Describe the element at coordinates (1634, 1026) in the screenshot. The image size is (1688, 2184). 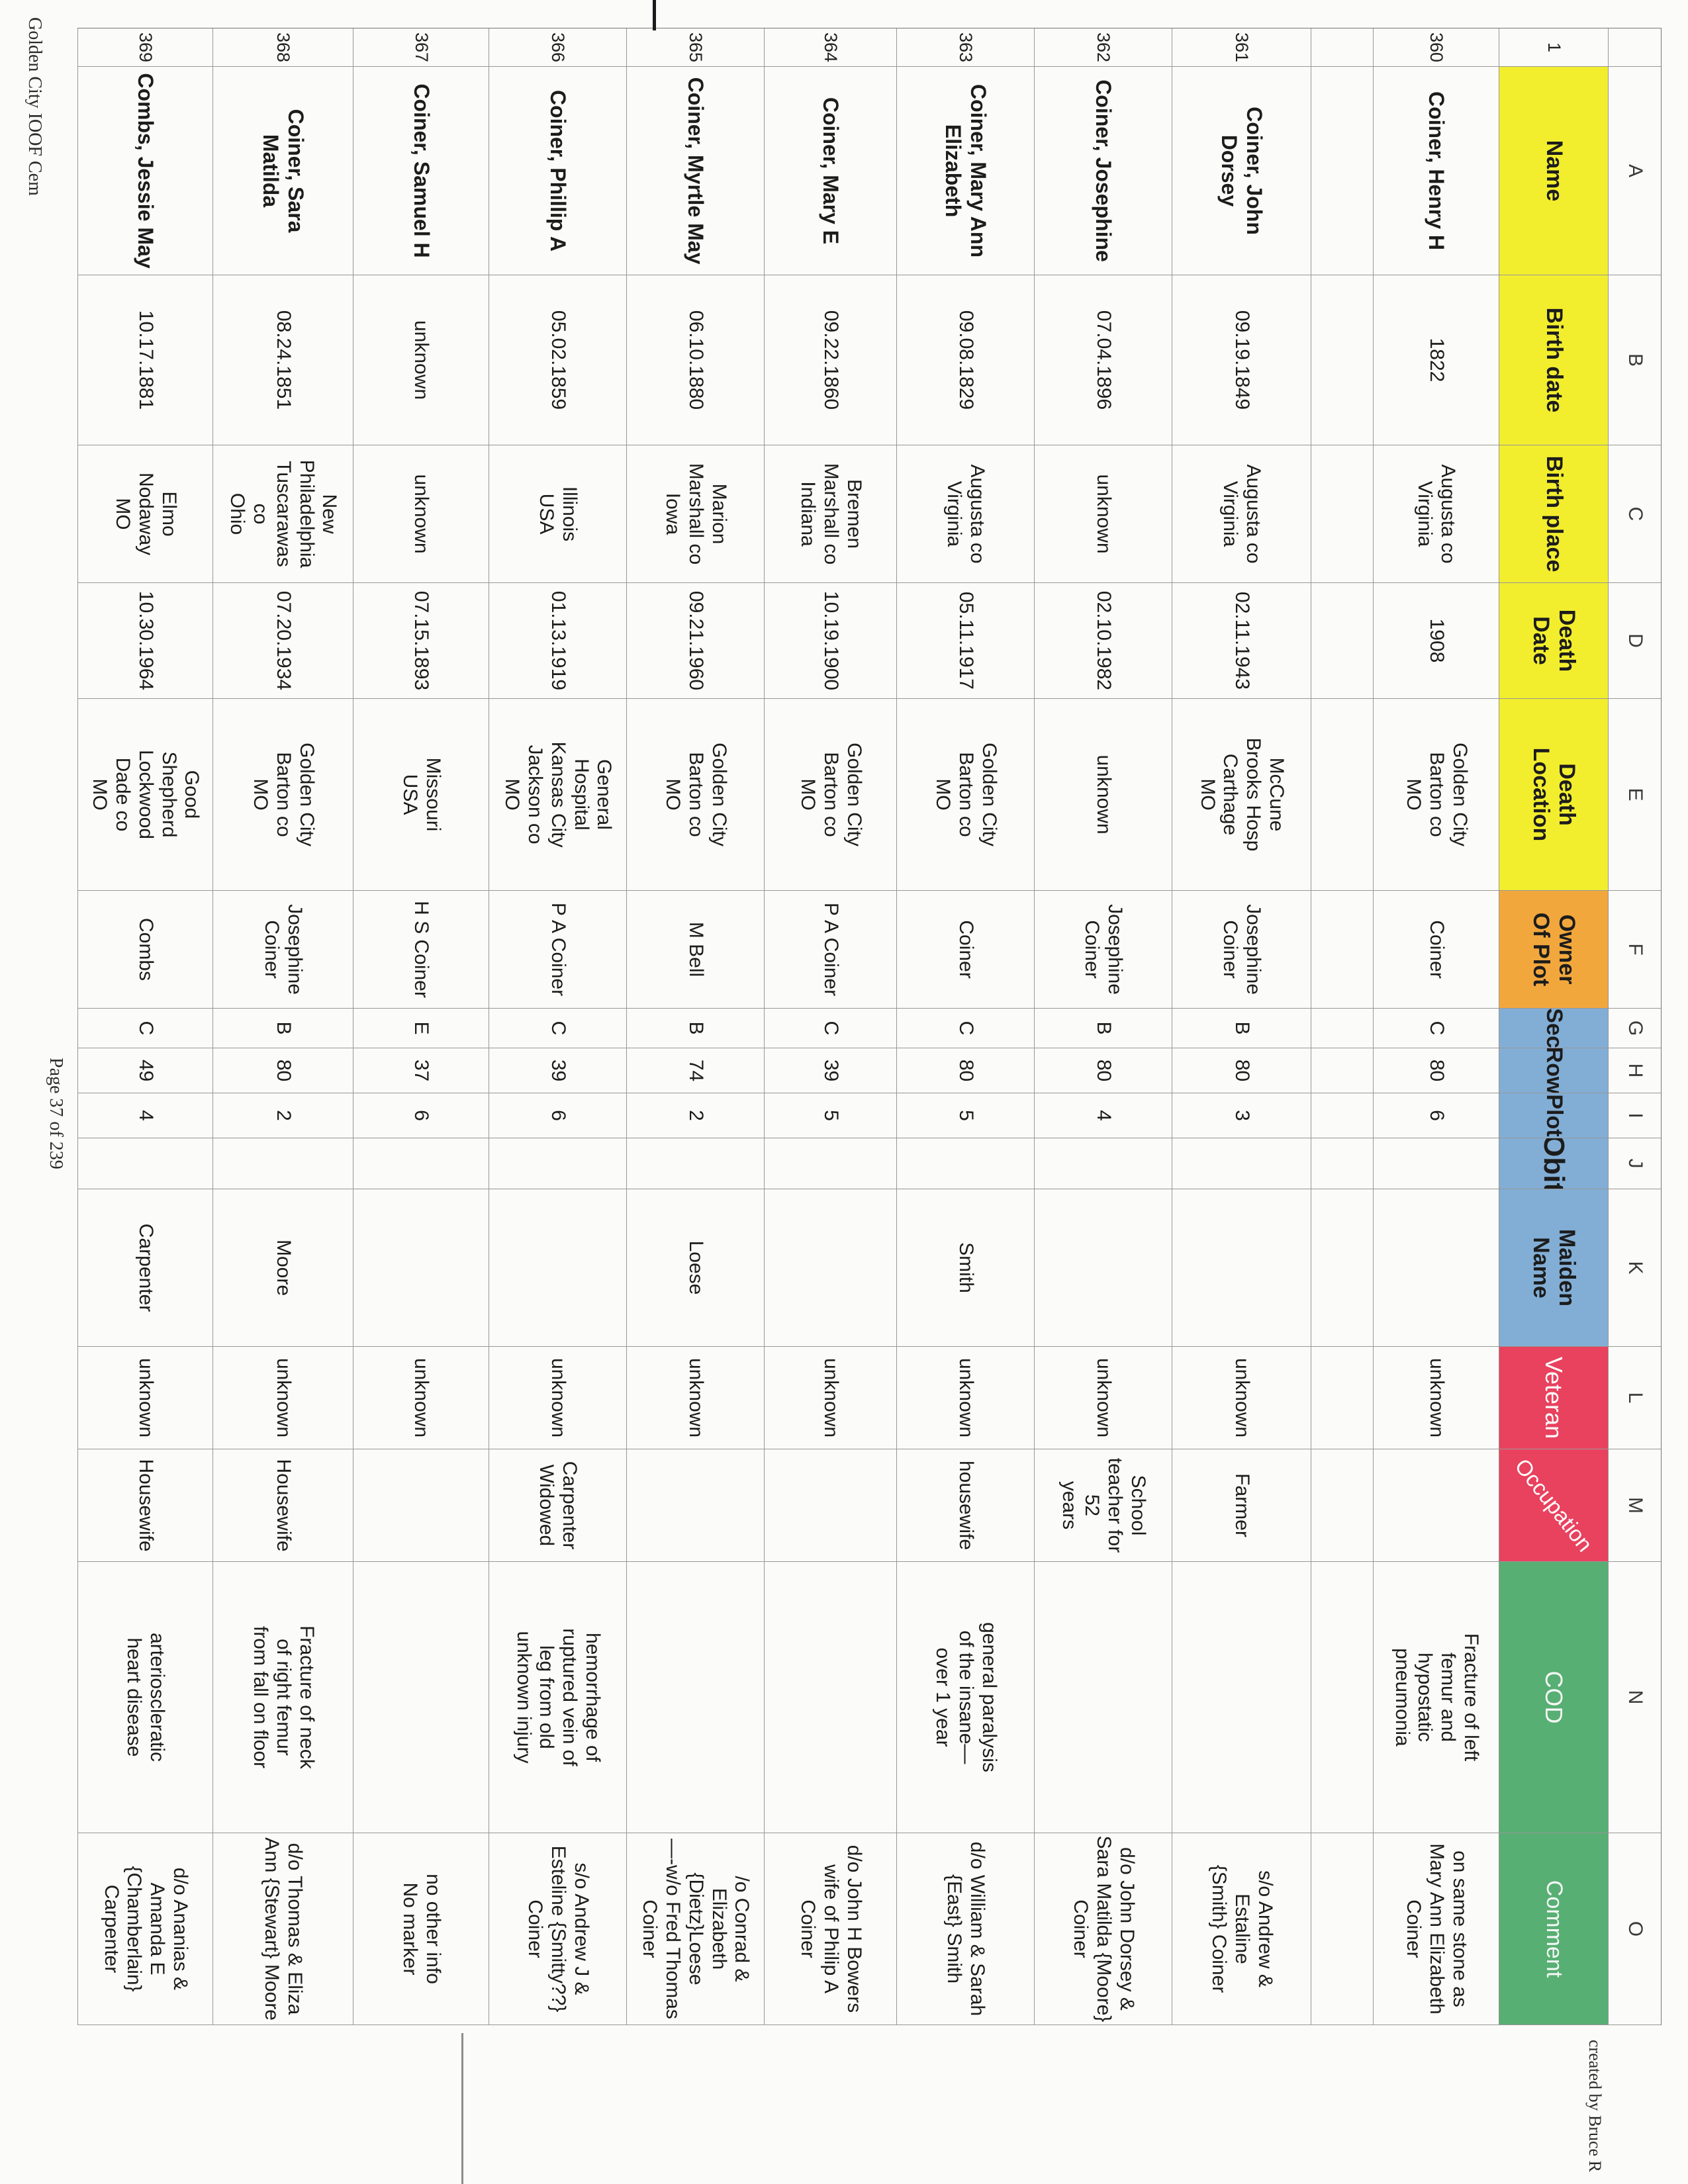
I see `column-letters-row: A B C D E F G H I J K L M N O` at that location.